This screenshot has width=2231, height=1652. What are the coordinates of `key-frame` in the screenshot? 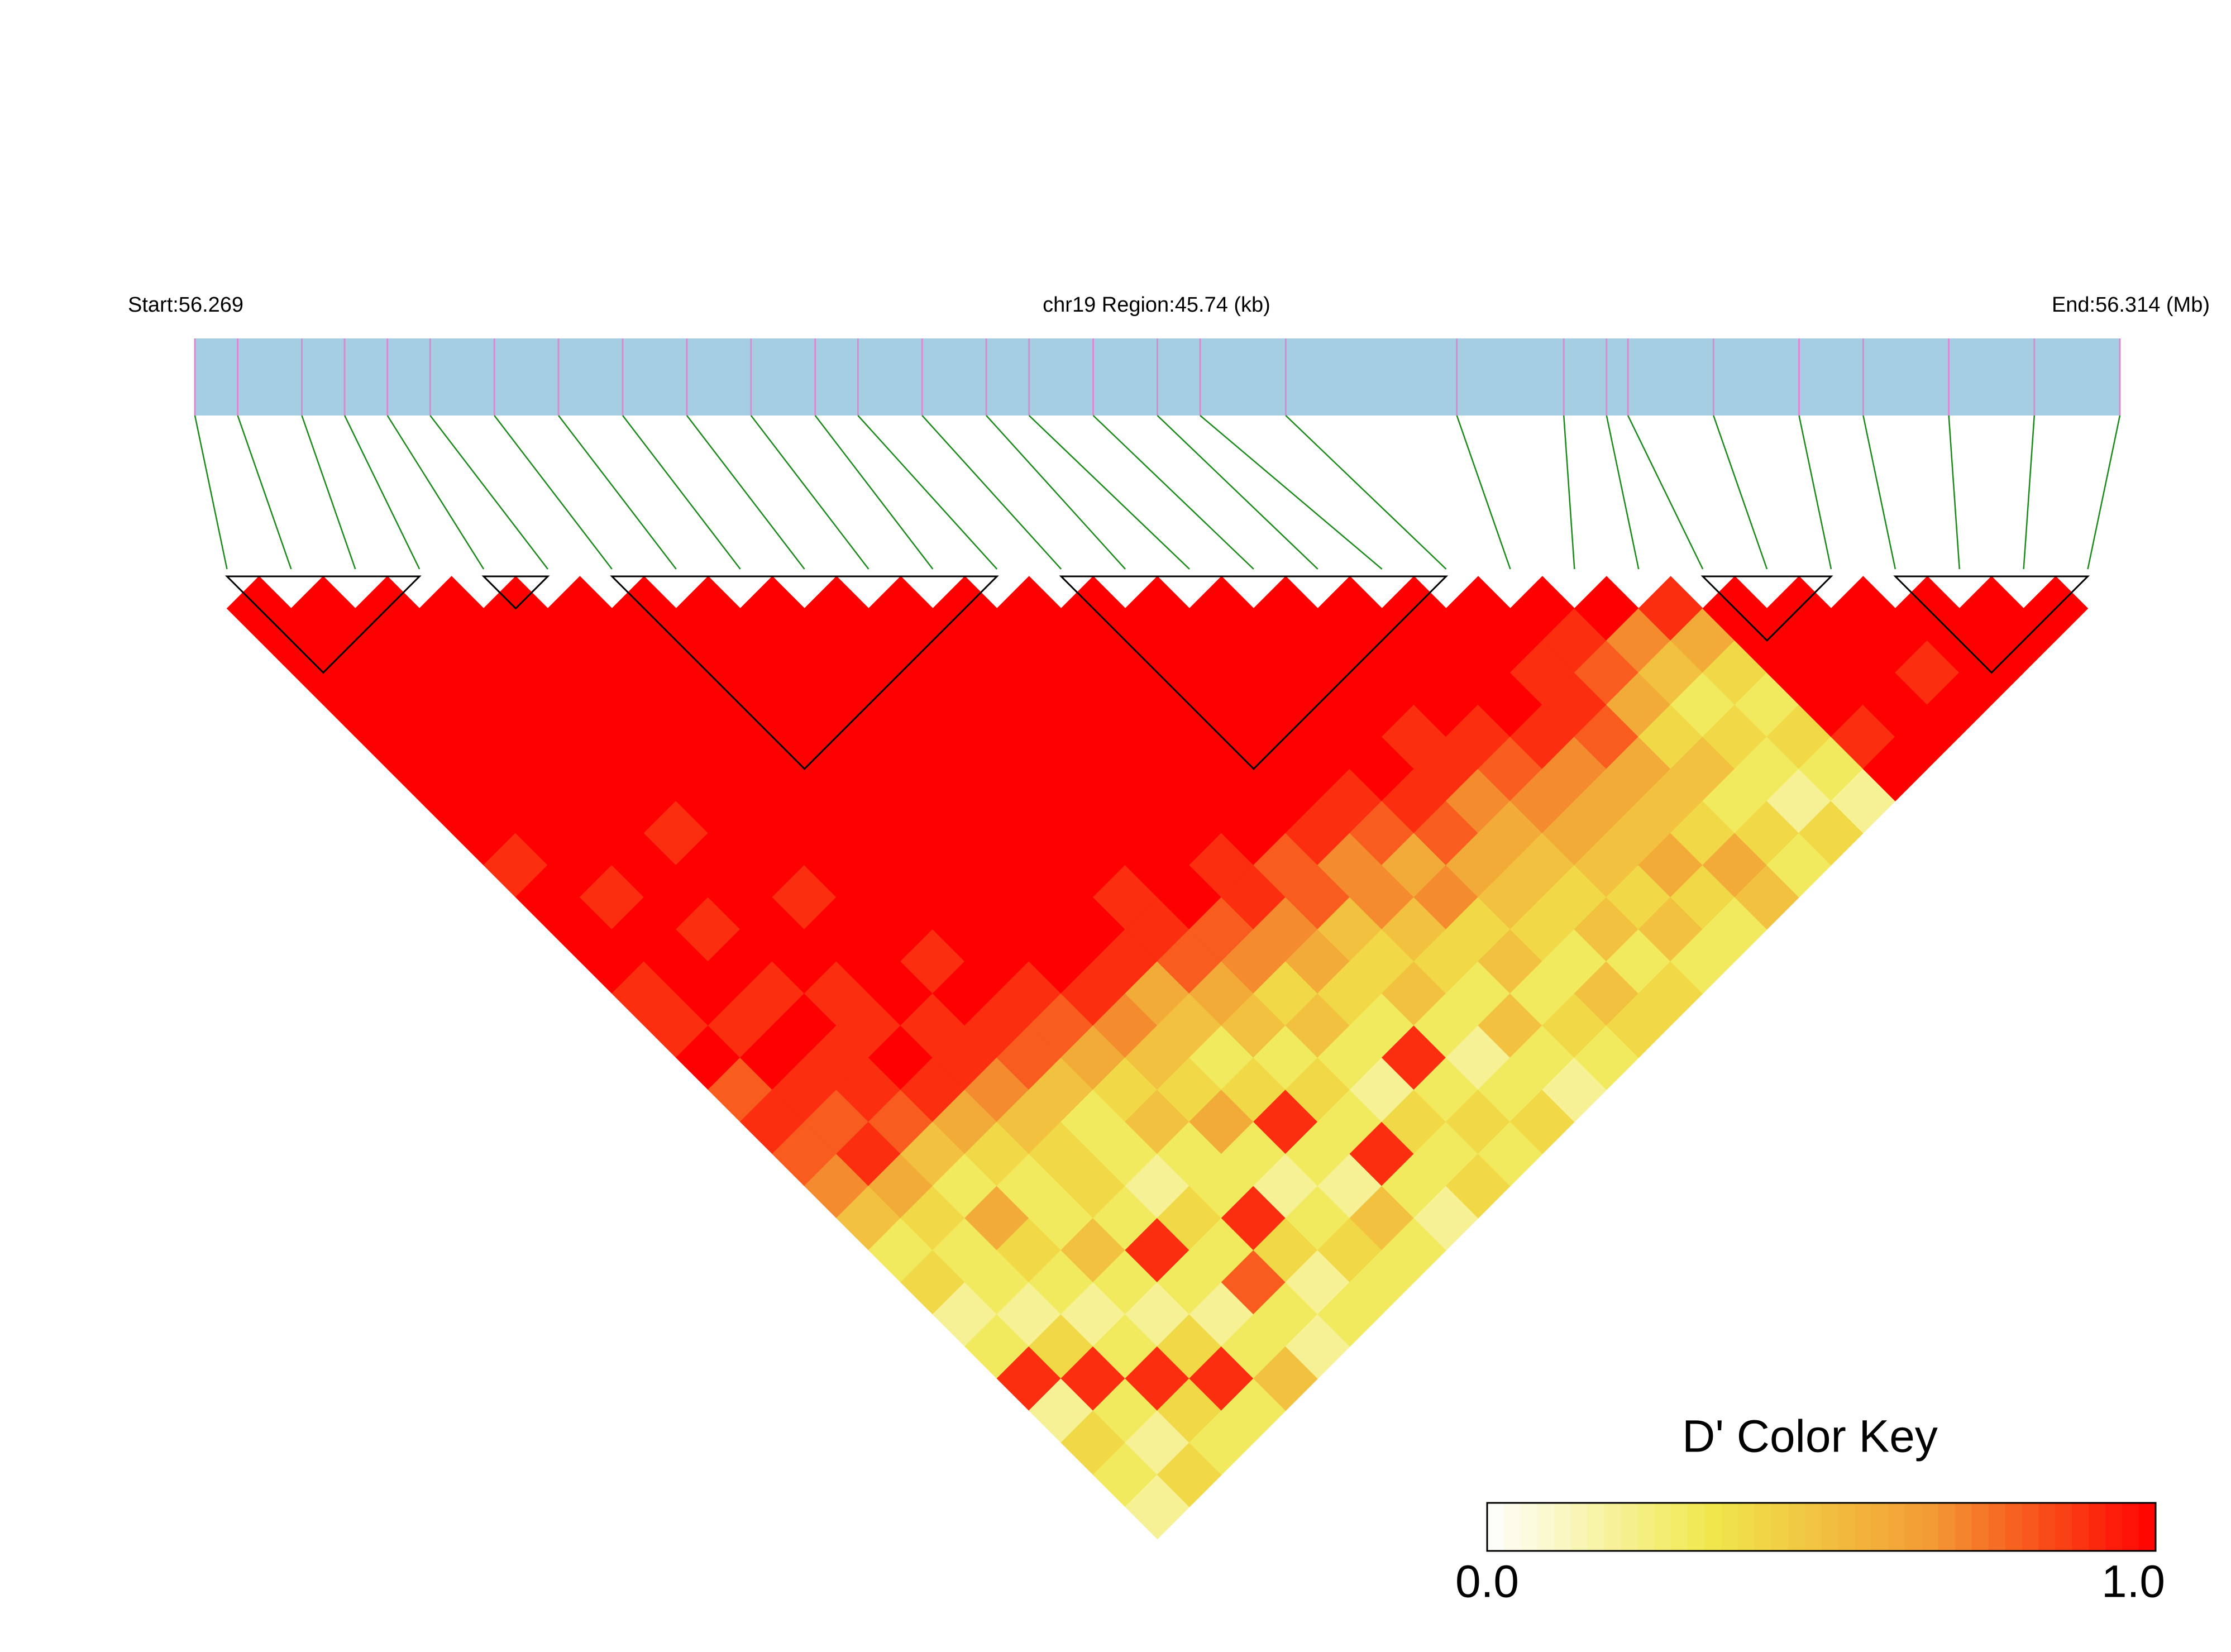 It's located at (1821, 1527).